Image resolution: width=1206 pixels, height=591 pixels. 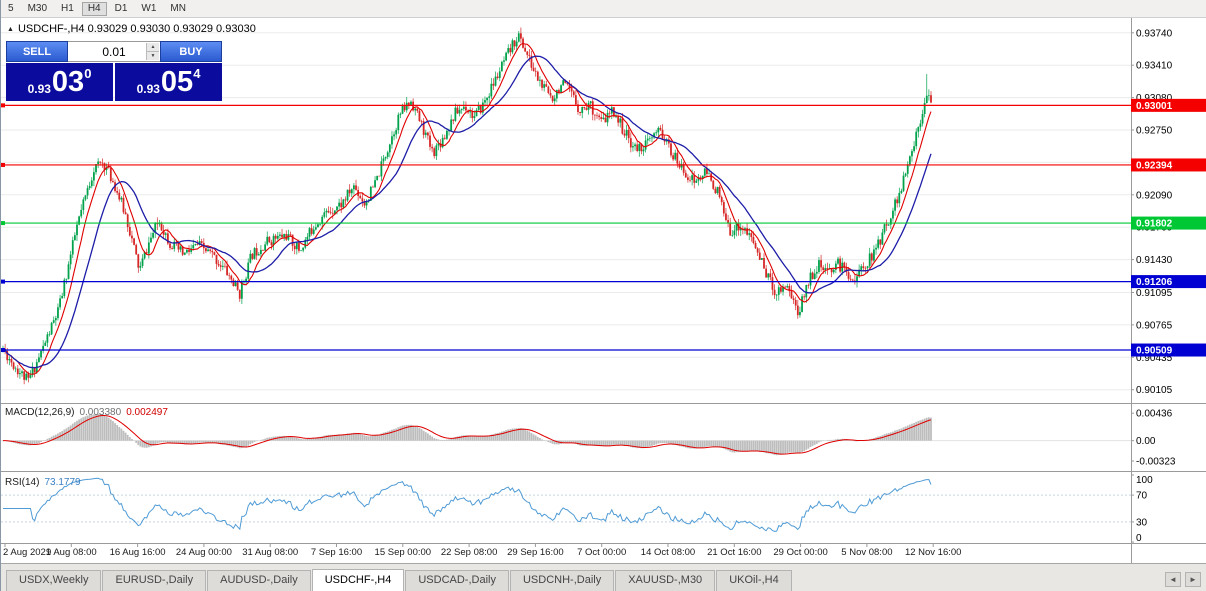 I want to click on buy-price-point: 4, so click(x=197, y=73).